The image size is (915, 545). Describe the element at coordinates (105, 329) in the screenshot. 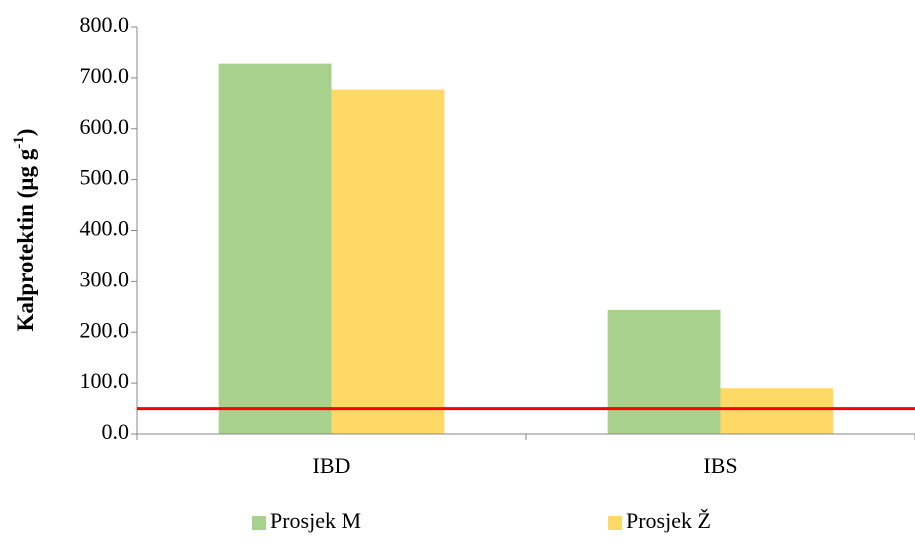

I see `y-tick-label: 200.0` at that location.